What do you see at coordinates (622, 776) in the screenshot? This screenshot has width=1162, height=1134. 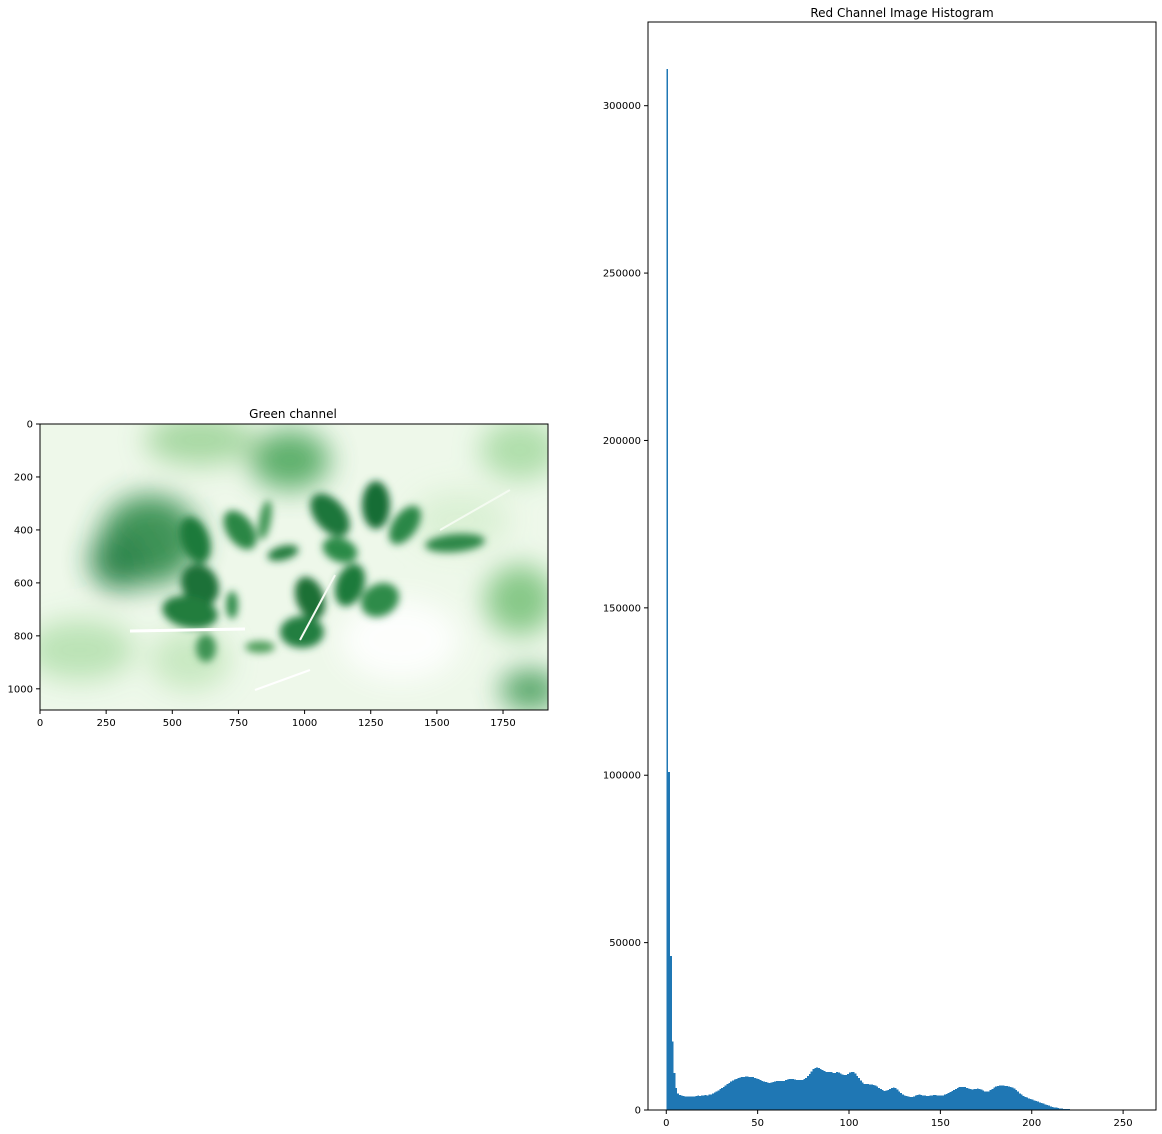 I see `histogram-y-tick-label: 100000` at bounding box center [622, 776].